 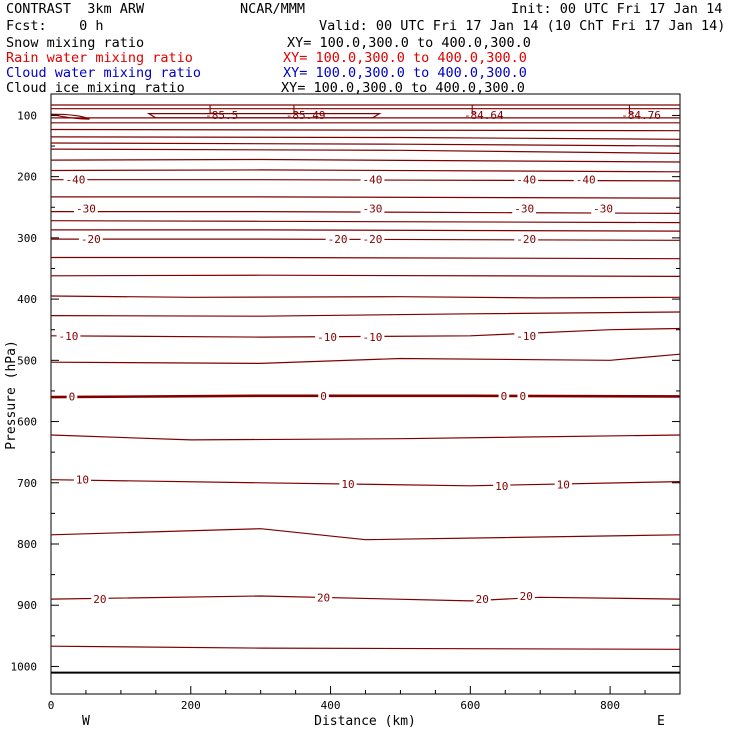 What do you see at coordinates (86, 721) in the screenshot?
I see `west-label: W` at bounding box center [86, 721].